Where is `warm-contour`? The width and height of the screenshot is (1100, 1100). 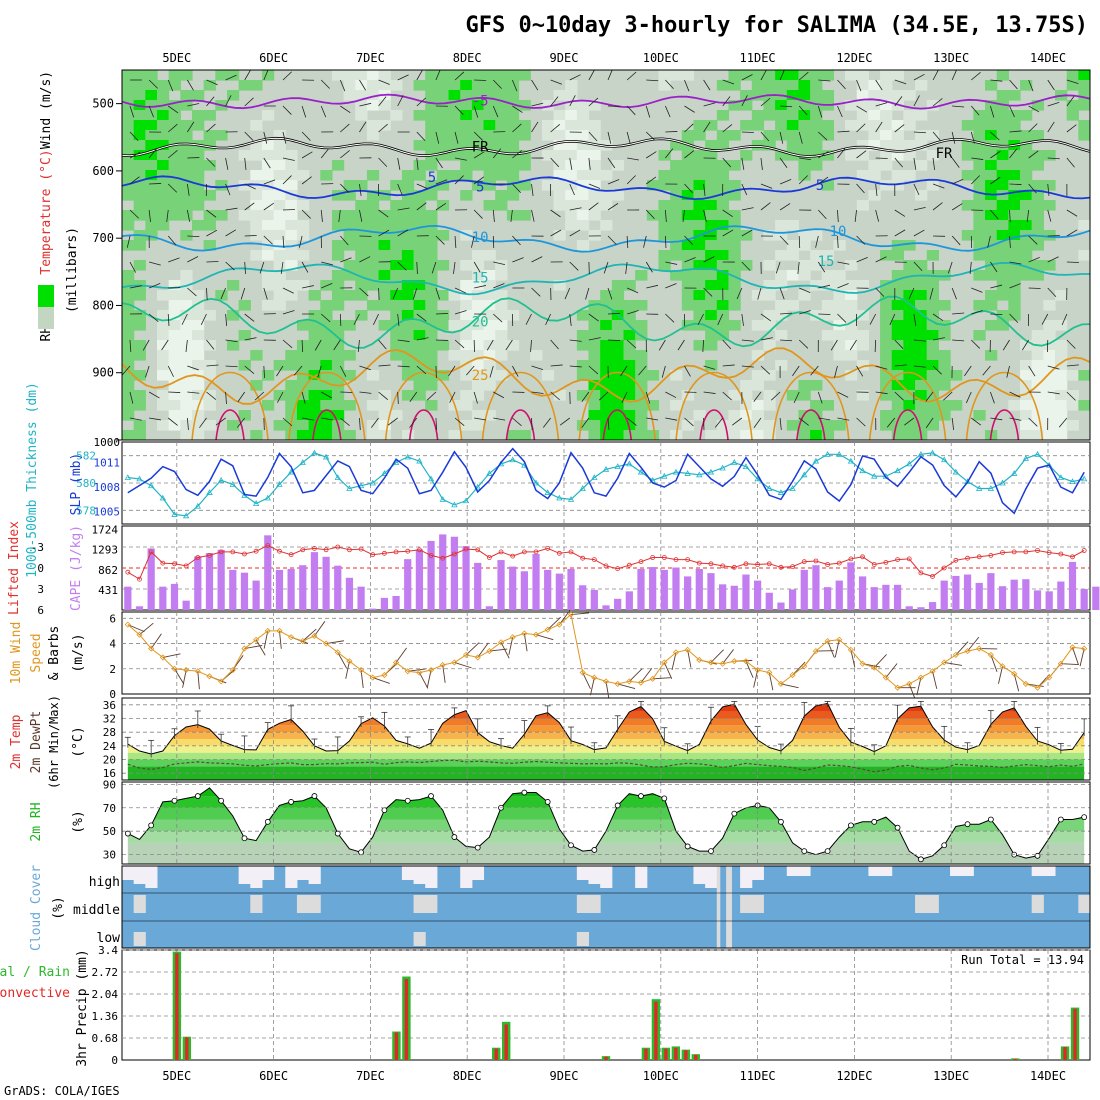 warm-contour is located at coordinates (230, 405).